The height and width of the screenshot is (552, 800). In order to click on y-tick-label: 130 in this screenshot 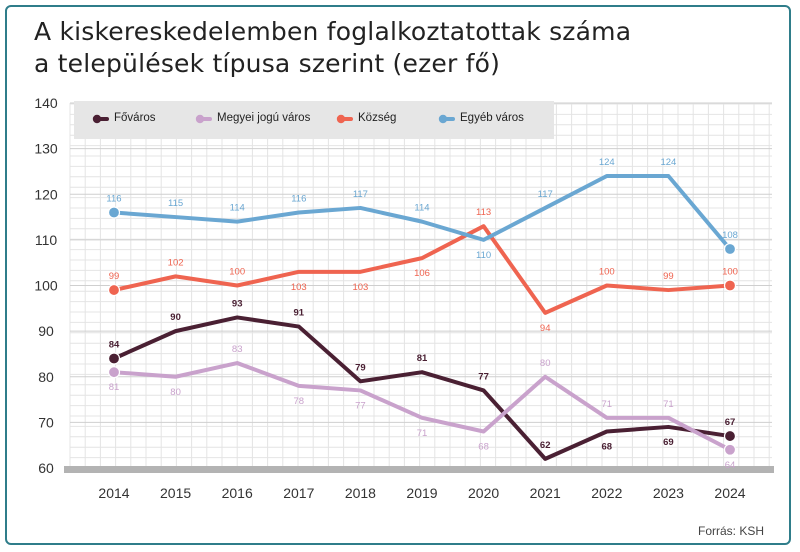, I will do `click(46, 149)`.